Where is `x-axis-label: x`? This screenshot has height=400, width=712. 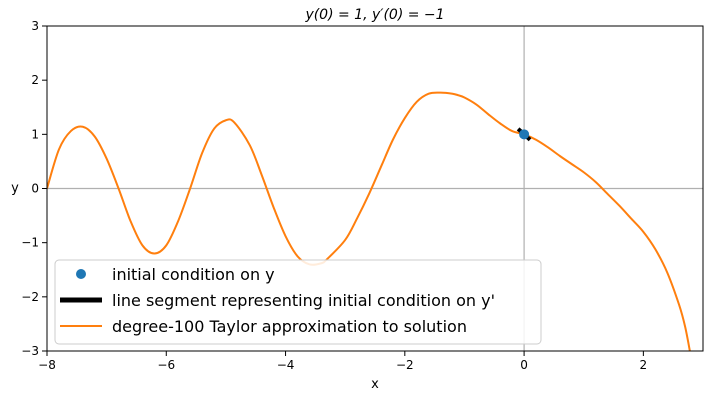 x-axis-label: x is located at coordinates (375, 384).